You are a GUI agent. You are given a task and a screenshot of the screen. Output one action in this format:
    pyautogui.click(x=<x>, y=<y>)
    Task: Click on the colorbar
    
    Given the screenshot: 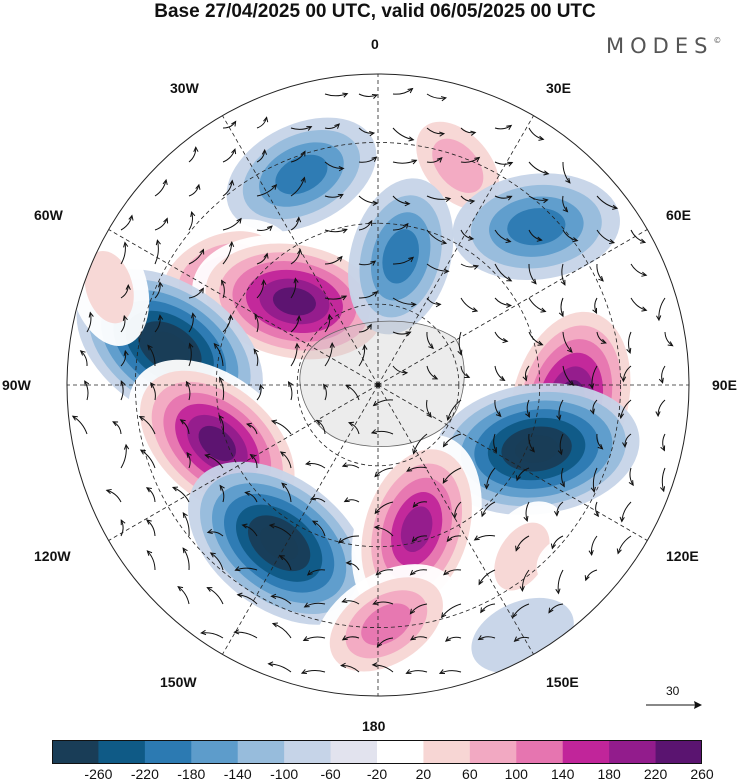 What is the action you would take?
    pyautogui.click(x=377, y=752)
    